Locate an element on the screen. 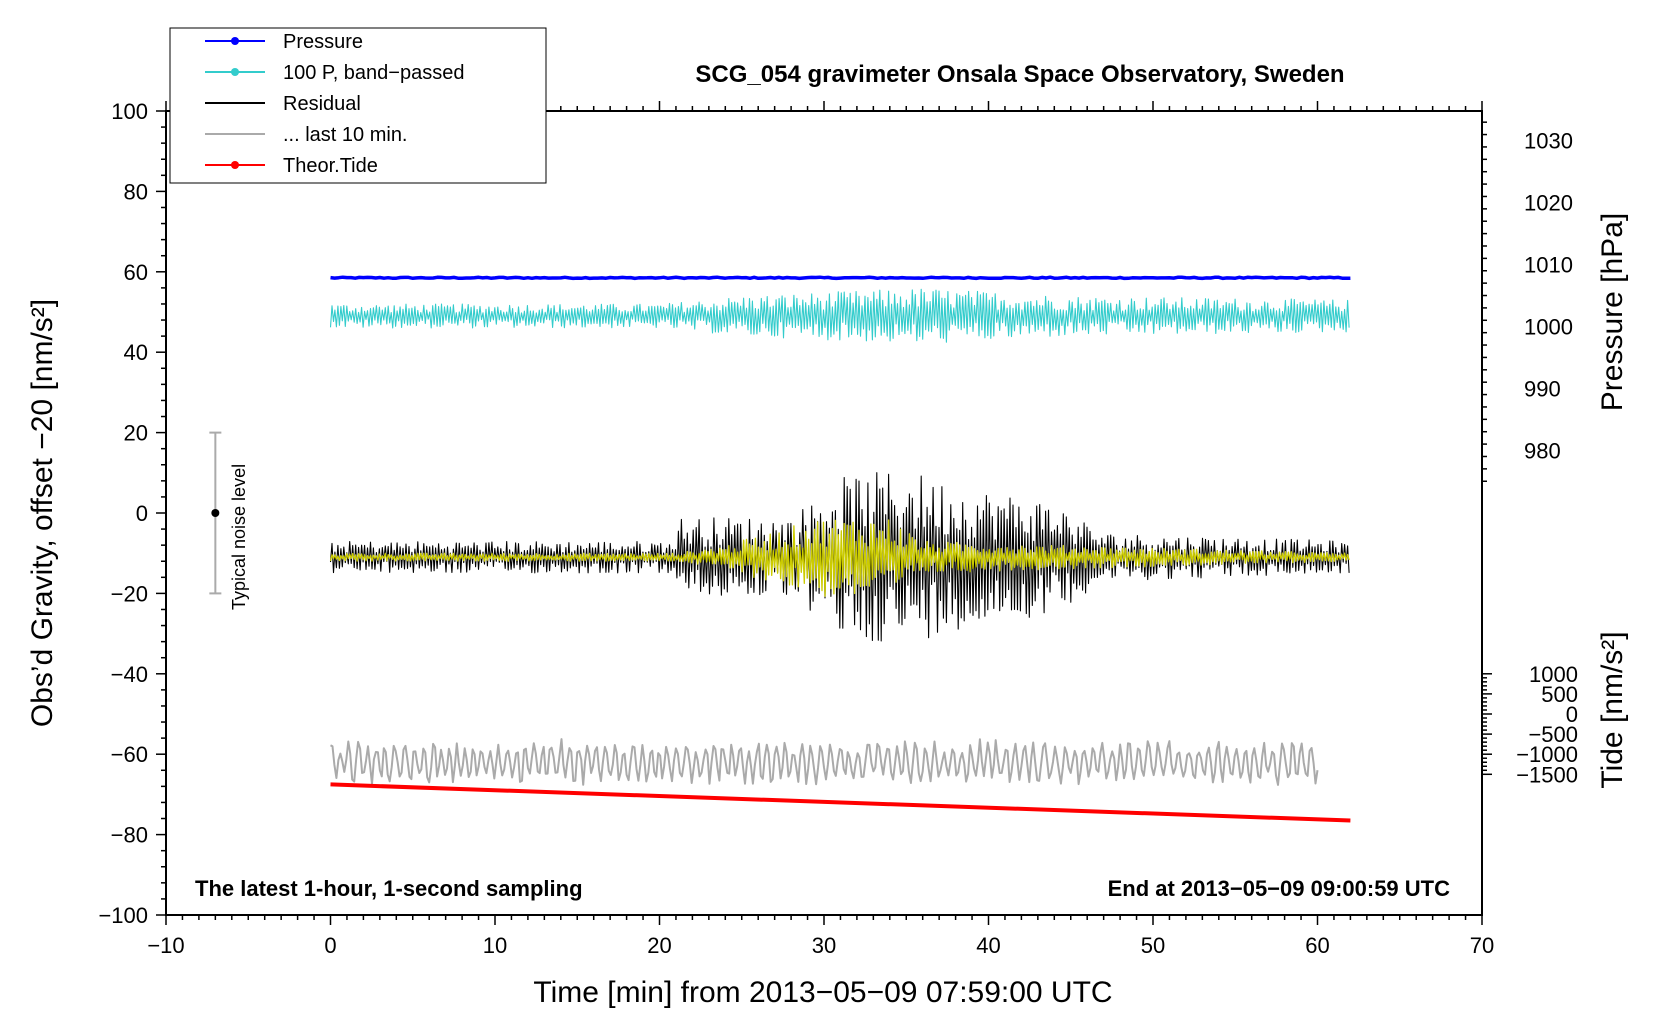  legend-label: 100 P, band−passed is located at coordinates (373, 73).